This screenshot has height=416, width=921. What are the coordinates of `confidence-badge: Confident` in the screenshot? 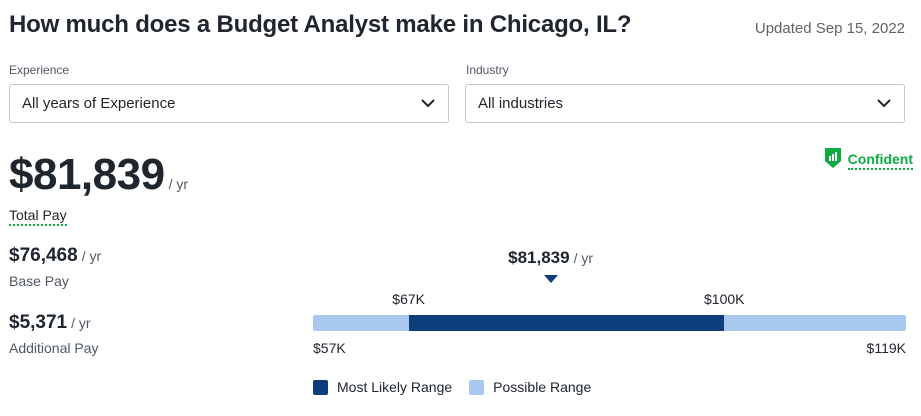 It's located at (868, 160).